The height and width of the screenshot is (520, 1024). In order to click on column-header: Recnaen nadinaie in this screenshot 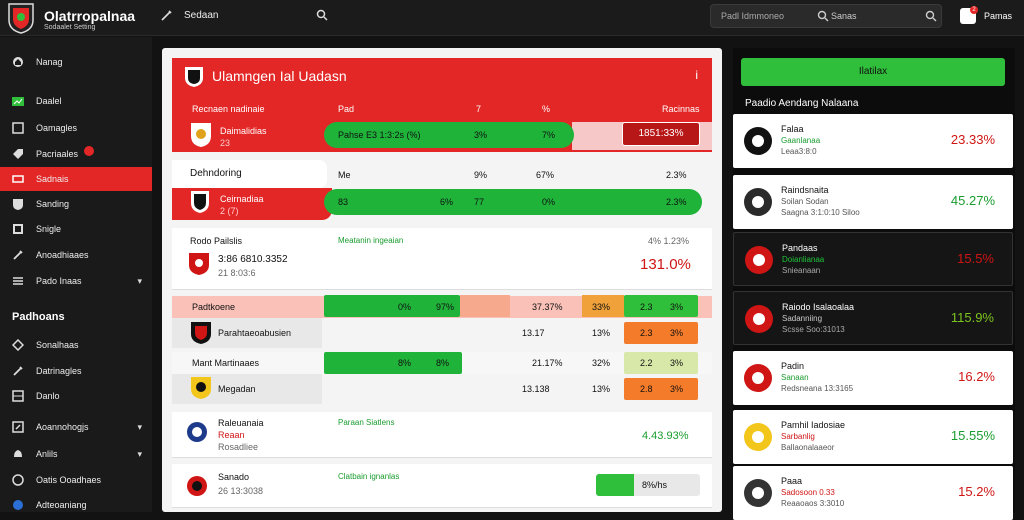, I will do `click(228, 109)`.